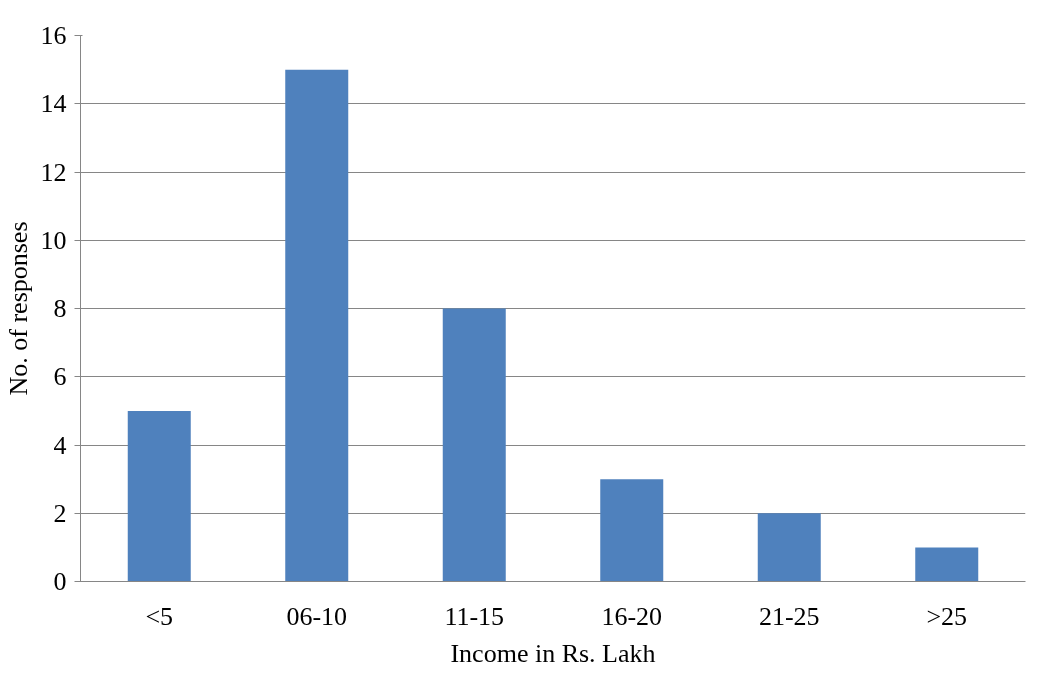 The image size is (1047, 675). I want to click on y-tick-label: 14, so click(53, 104).